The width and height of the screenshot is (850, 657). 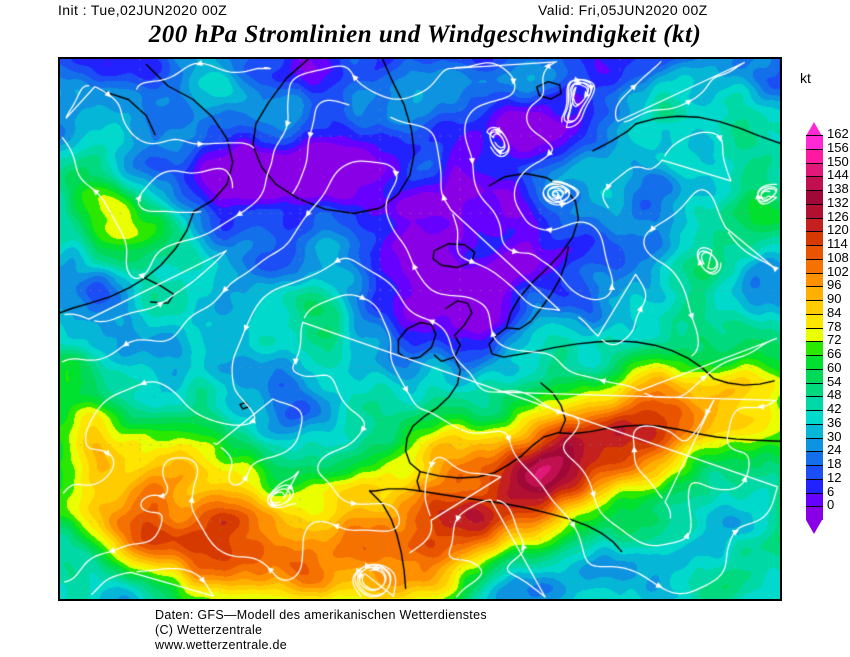 What do you see at coordinates (838, 133) in the screenshot?
I see `colorbar-tick-value: 162` at bounding box center [838, 133].